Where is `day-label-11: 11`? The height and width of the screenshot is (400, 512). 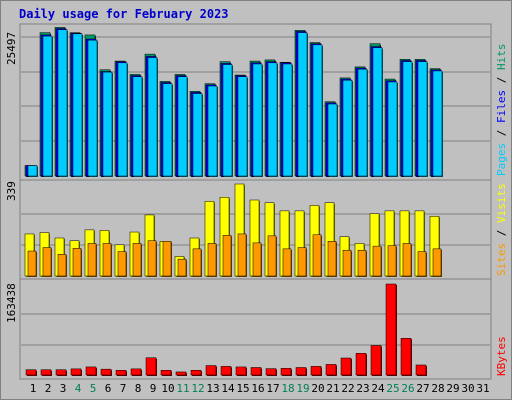
day-label-11: 11 is located at coordinates (182, 388).